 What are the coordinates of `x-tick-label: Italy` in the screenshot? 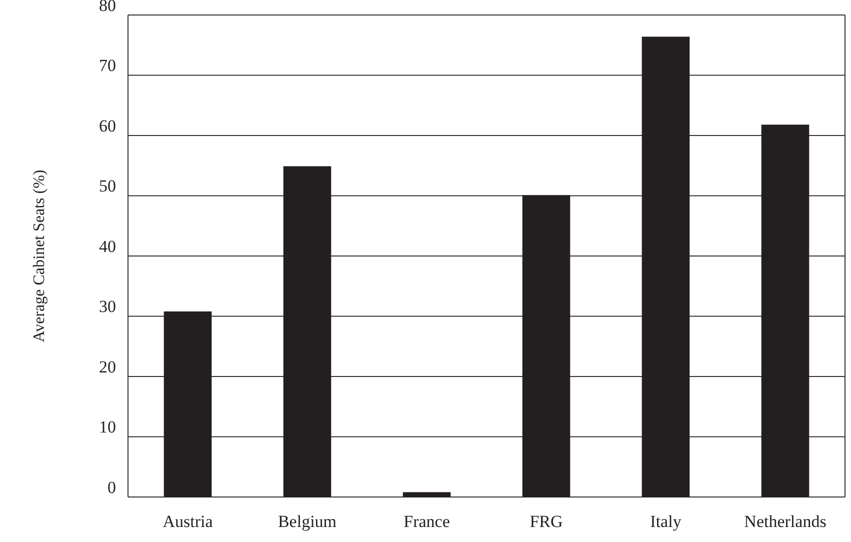 It's located at (666, 521).